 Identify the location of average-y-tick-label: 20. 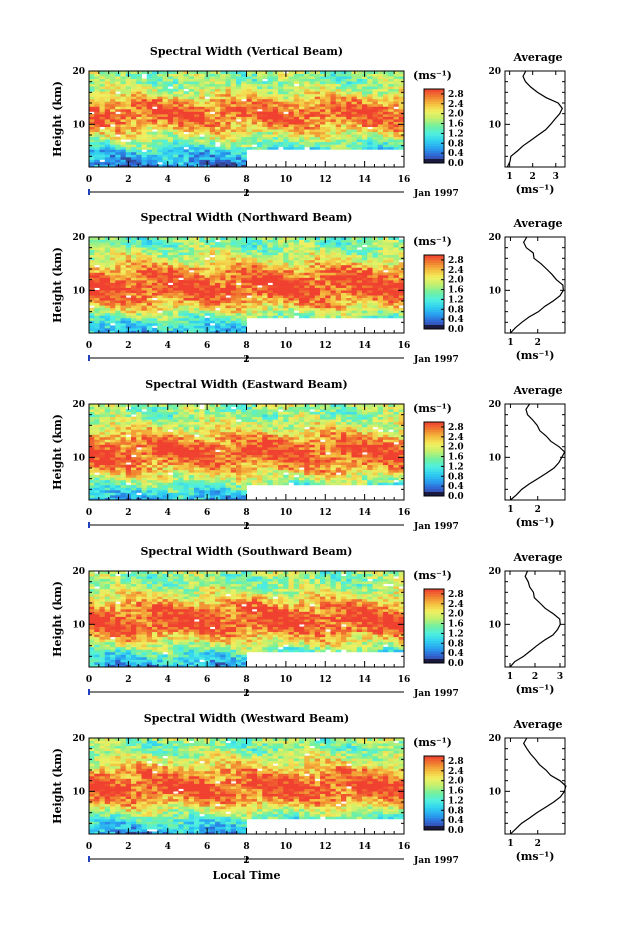
(494, 72).